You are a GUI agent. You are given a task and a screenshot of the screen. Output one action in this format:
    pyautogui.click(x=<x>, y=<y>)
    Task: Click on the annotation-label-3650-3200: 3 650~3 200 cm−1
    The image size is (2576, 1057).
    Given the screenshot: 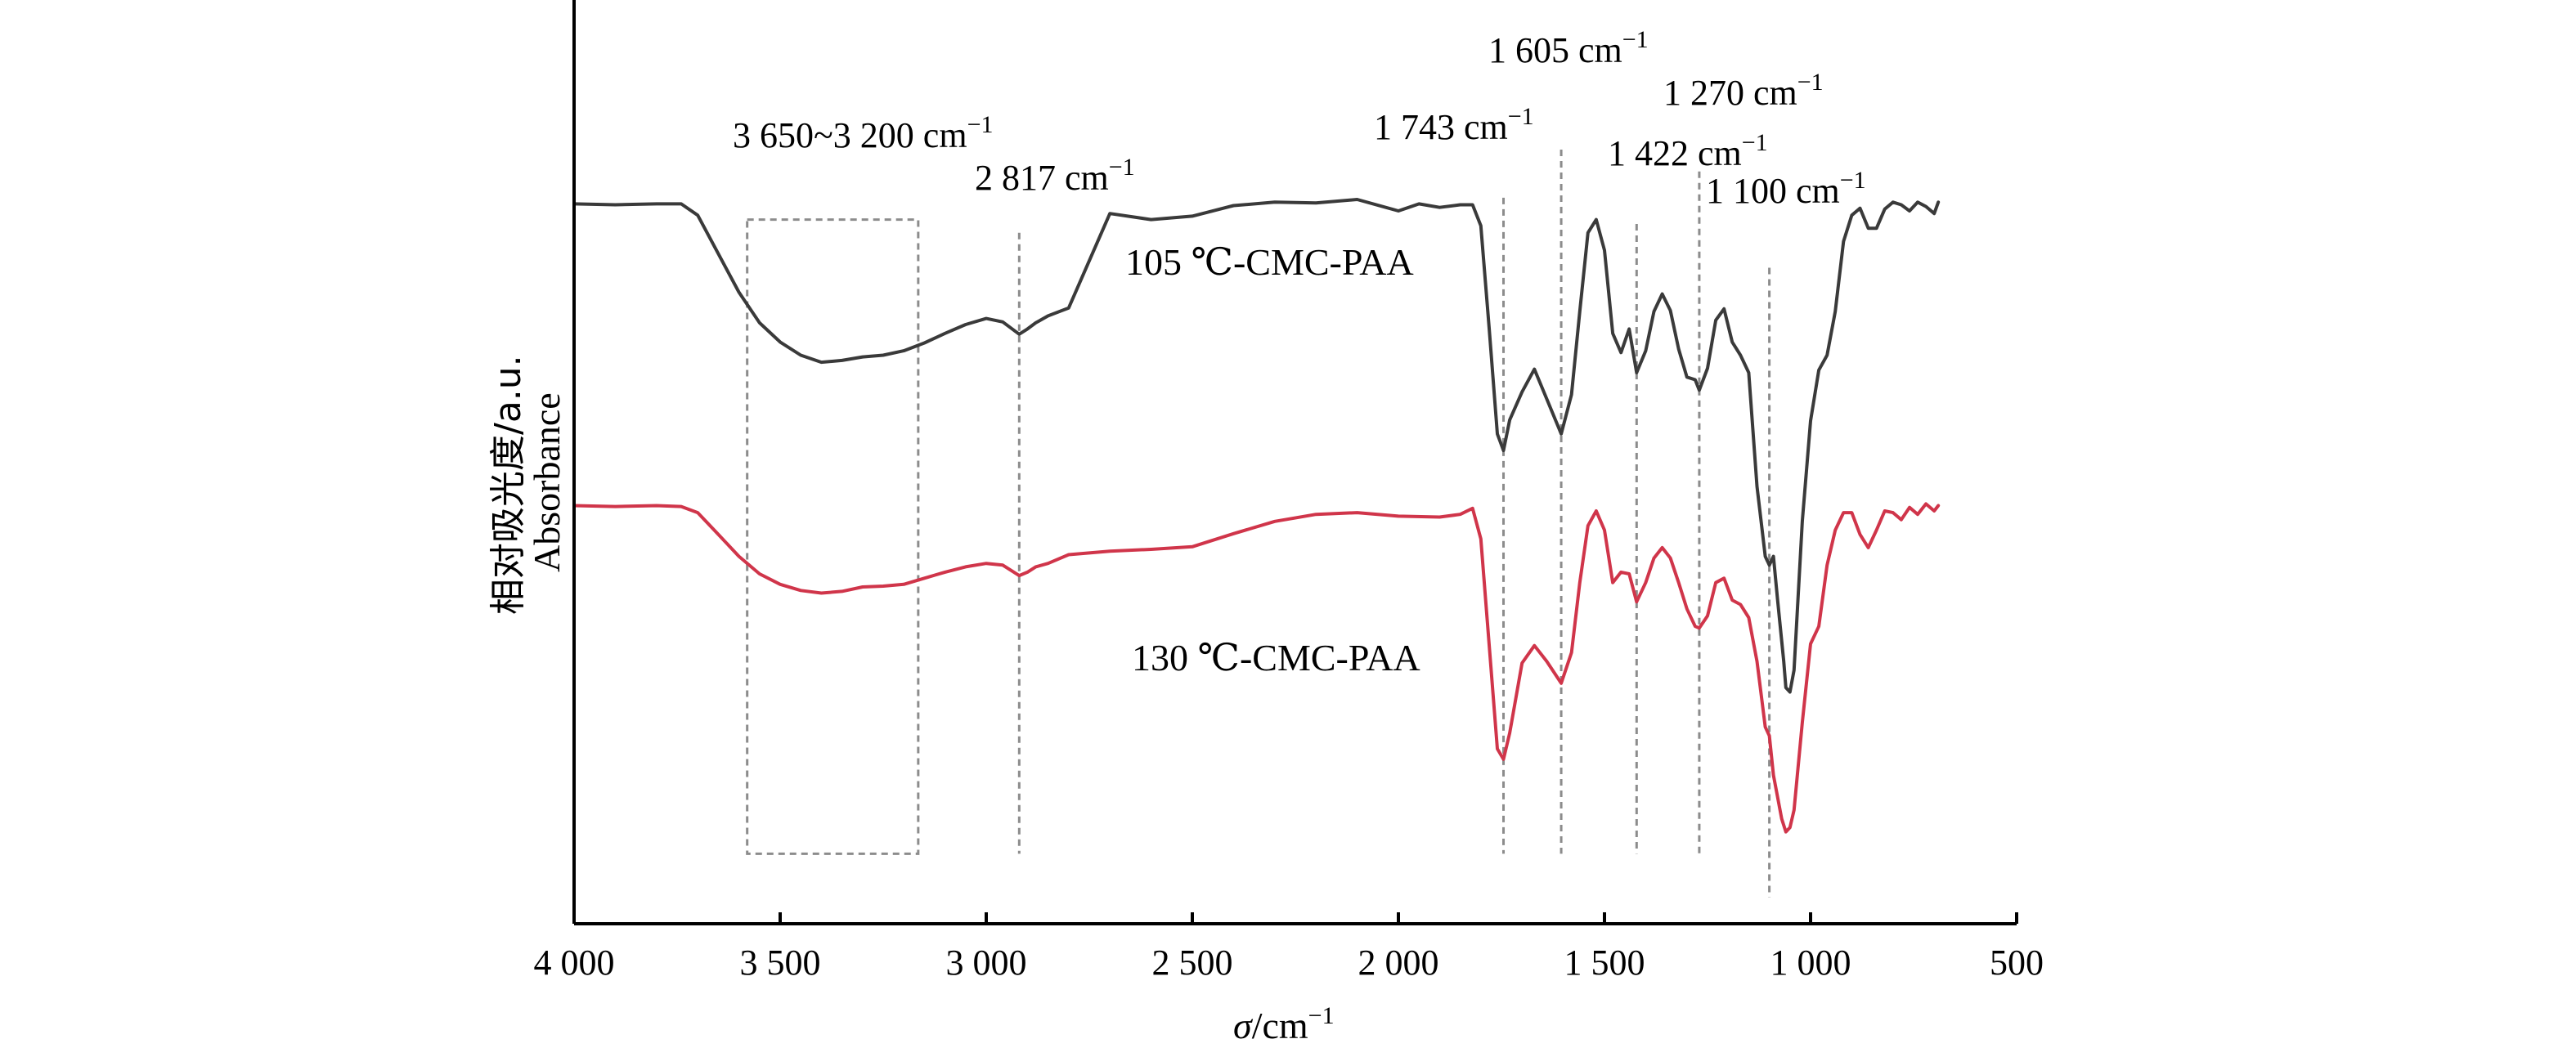 What is the action you would take?
    pyautogui.click(x=863, y=133)
    